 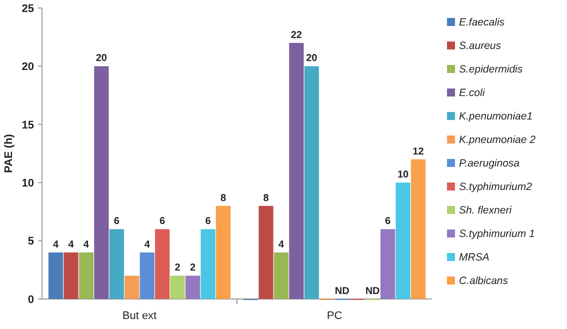 What do you see at coordinates (482, 22) in the screenshot?
I see `legend-label: E.faecalis` at bounding box center [482, 22].